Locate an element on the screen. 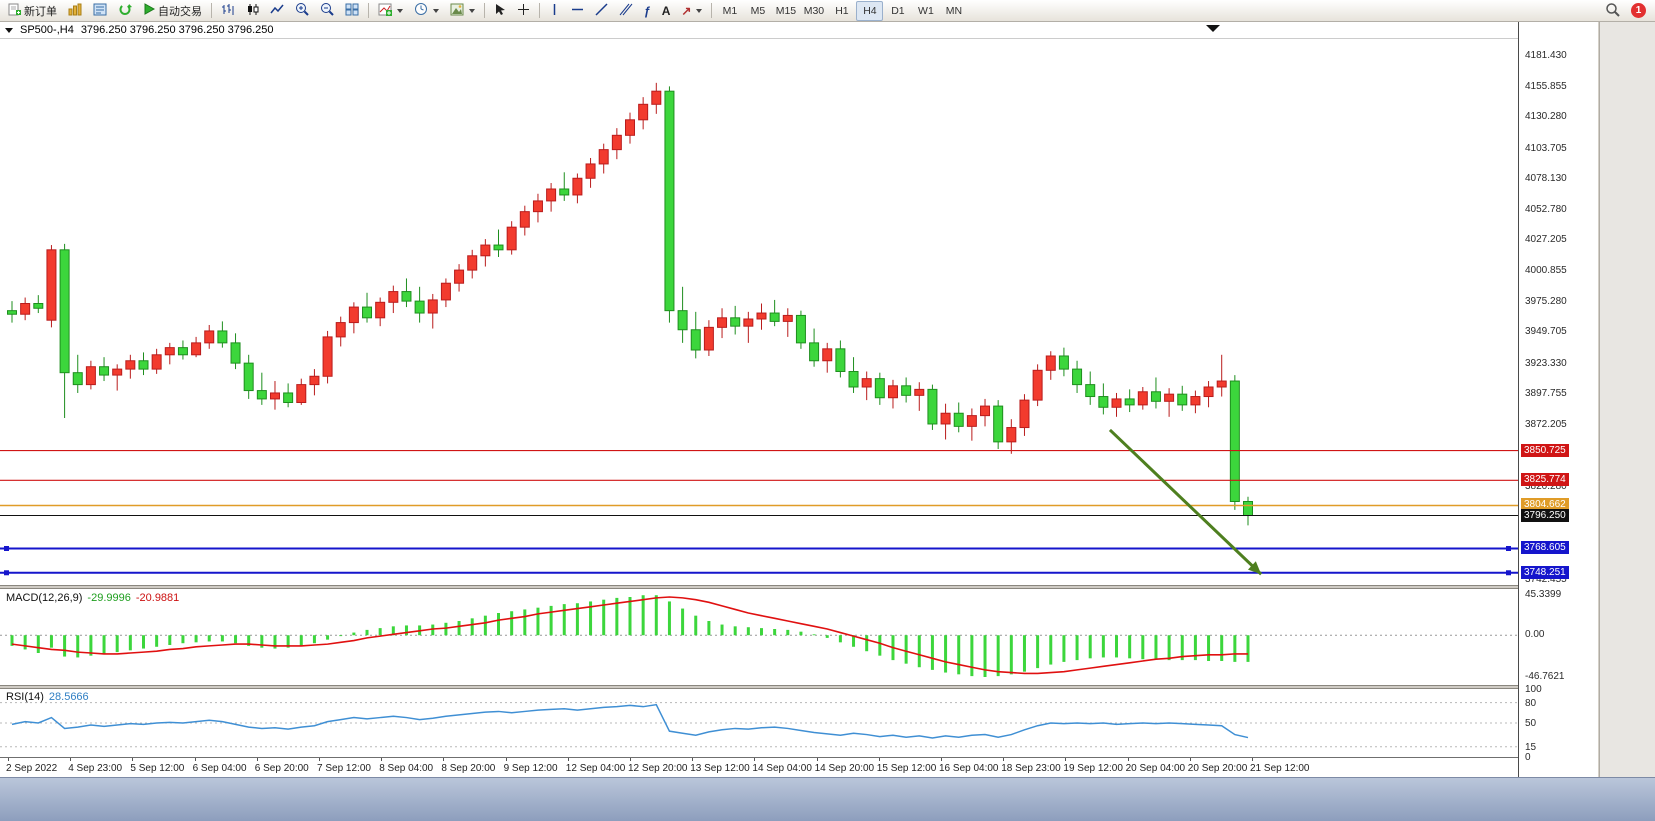 This screenshot has height=821, width=1655. rsi-line is located at coordinates (630, 721).